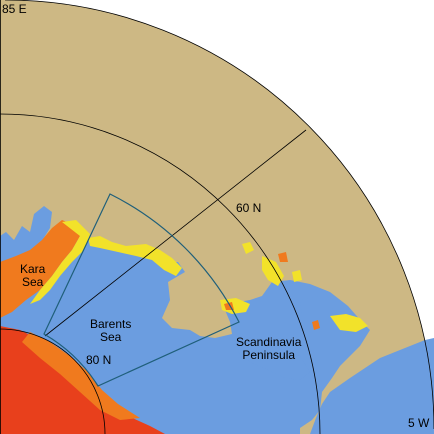 This screenshot has width=434, height=434. I want to click on ice-orange-kara, so click(40, 269).